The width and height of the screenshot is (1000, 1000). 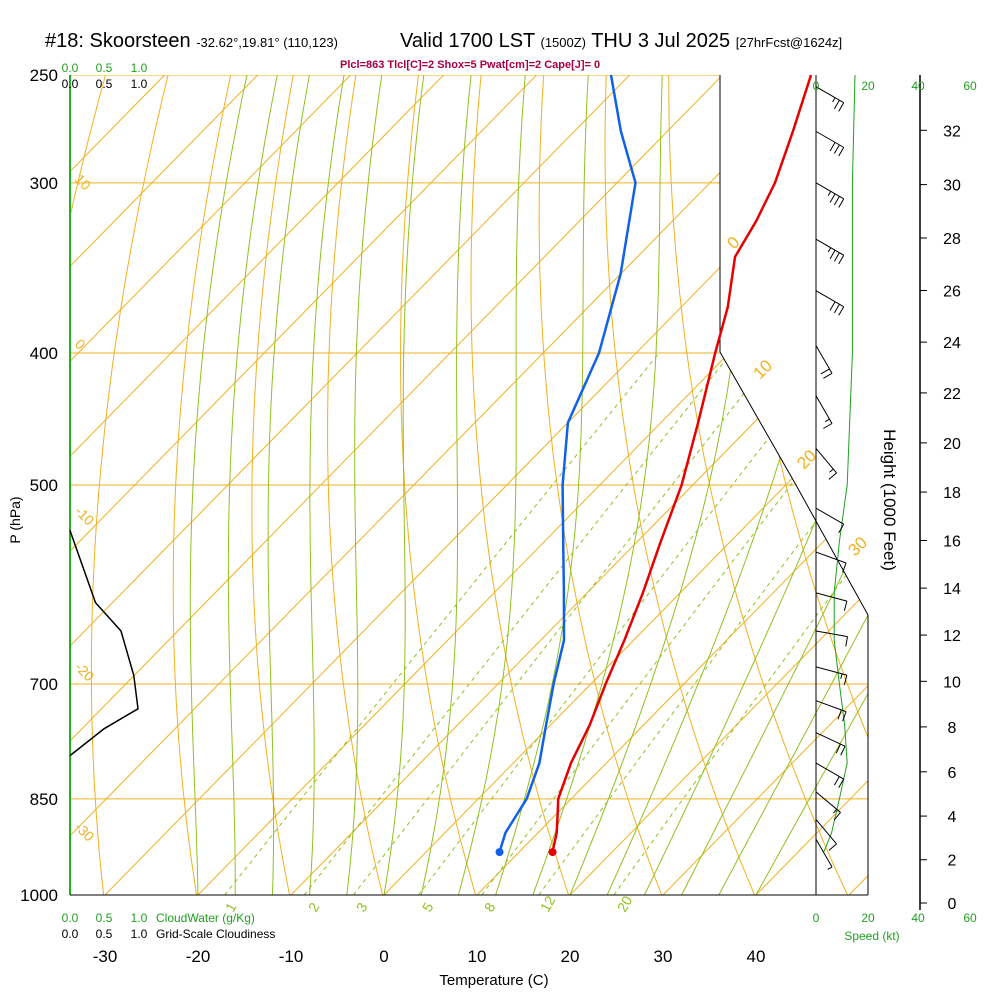 I want to click on height-tick-label: 10, so click(x=952, y=682).